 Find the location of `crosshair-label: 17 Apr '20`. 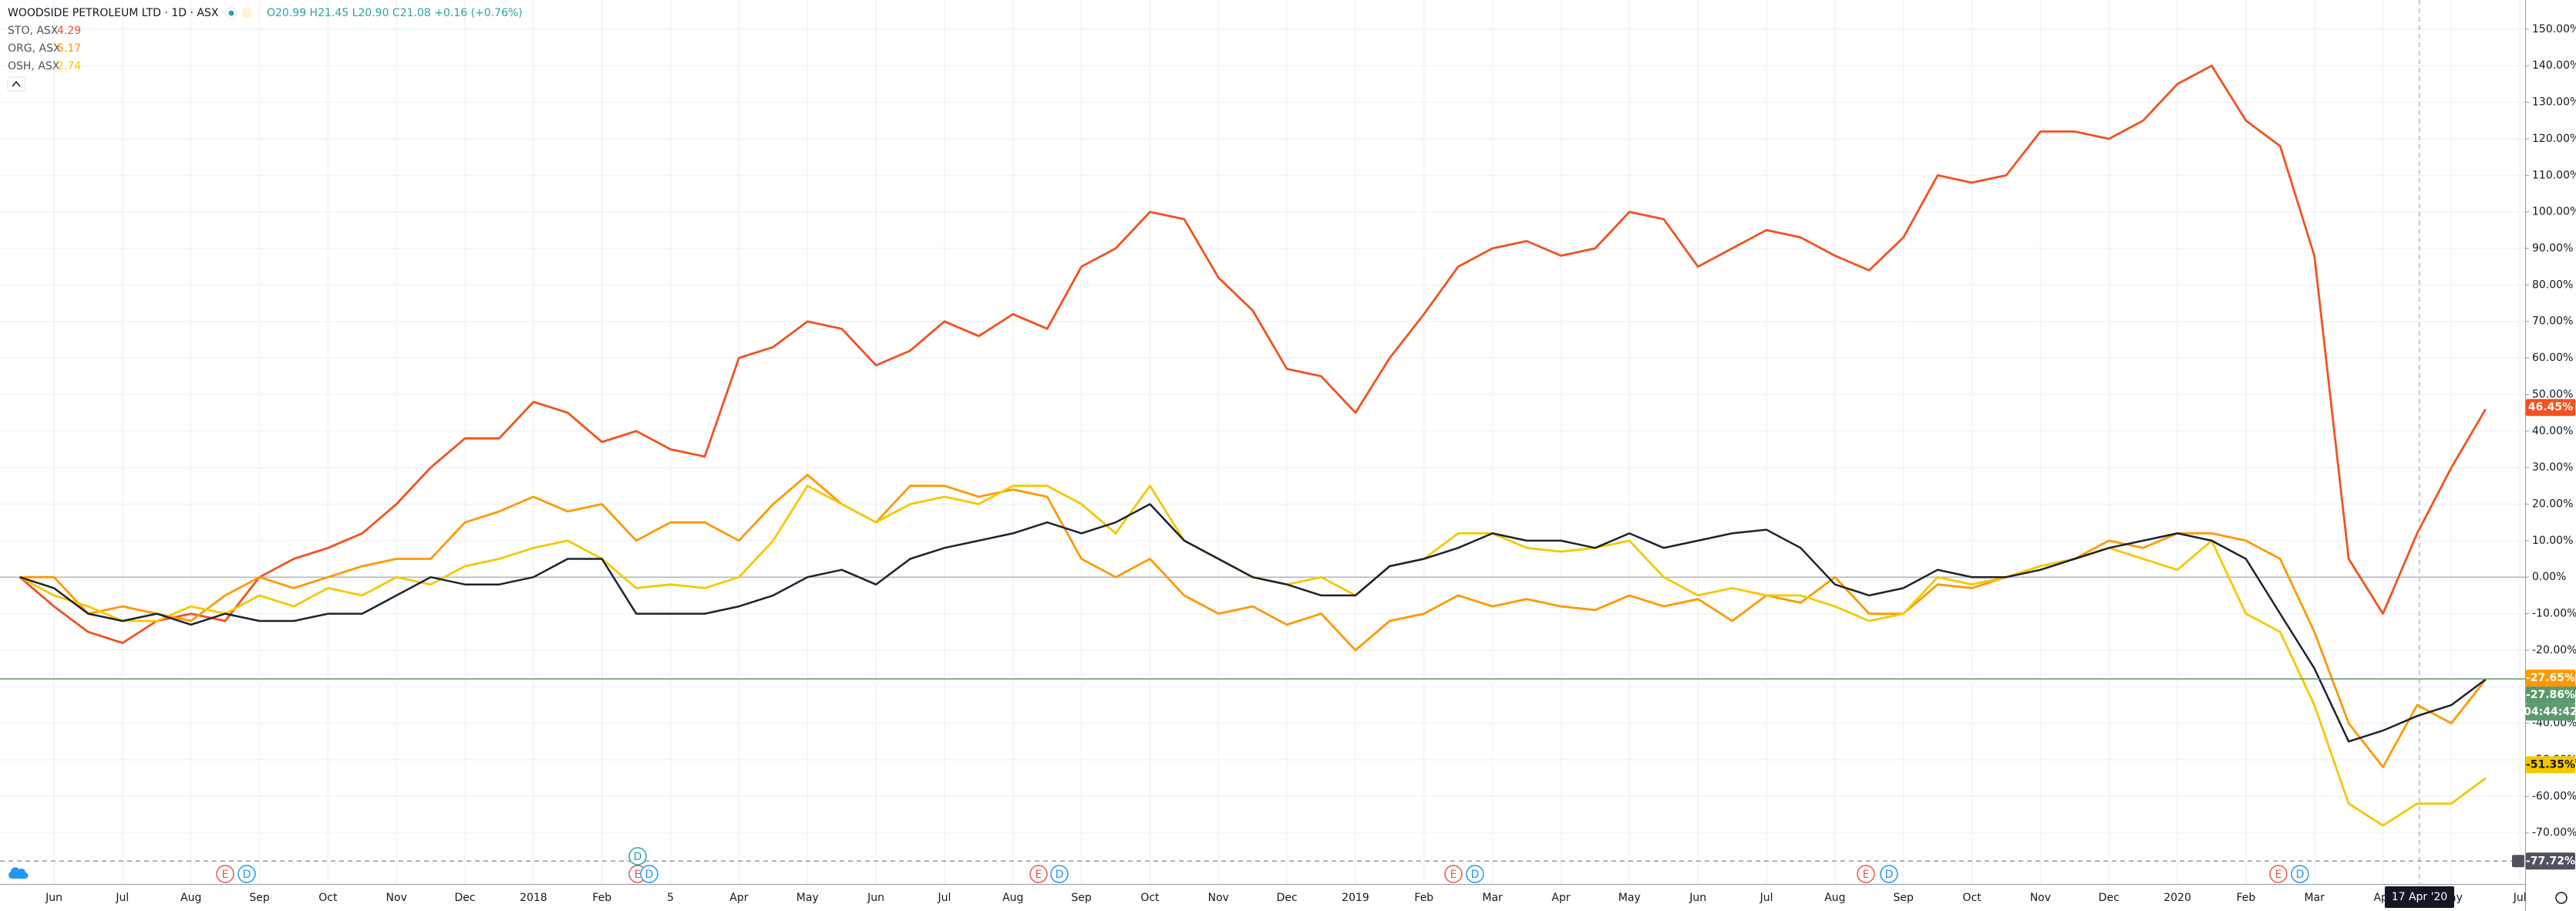

crosshair-label: 17 Apr '20 is located at coordinates (2420, 897).